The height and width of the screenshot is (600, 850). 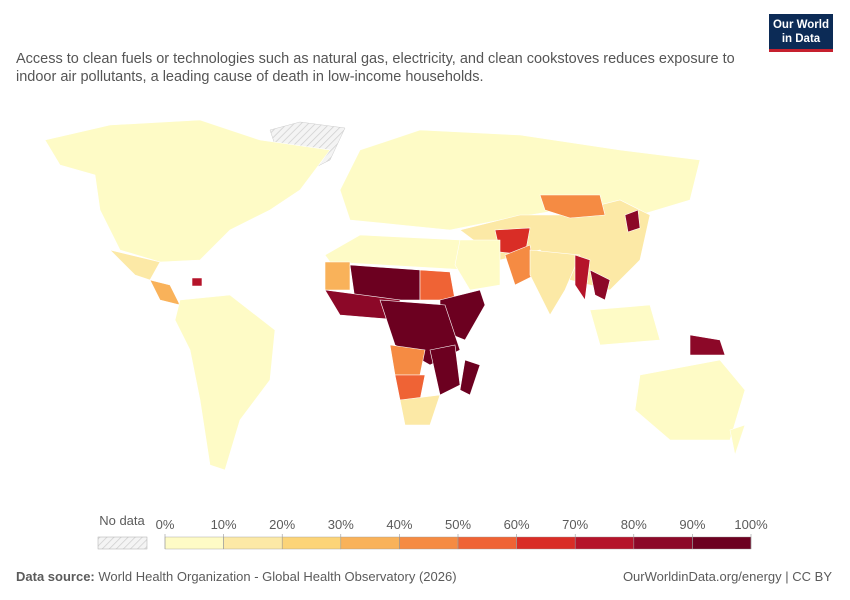 I want to click on footer-right: OurWorldinData.org/energy | CC BY, so click(x=727, y=576).